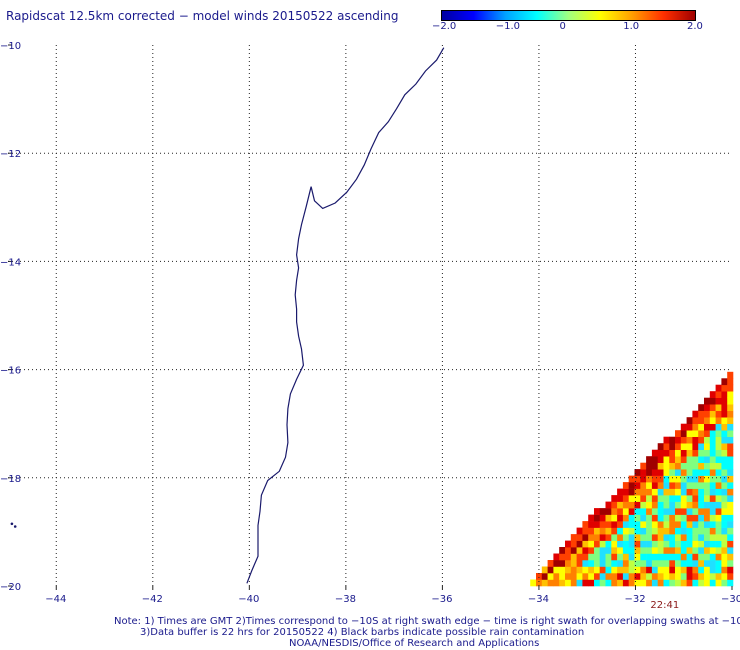 This screenshot has width=740, height=650. Describe the element at coordinates (568, 15) in the screenshot. I see `colorbar` at that location.